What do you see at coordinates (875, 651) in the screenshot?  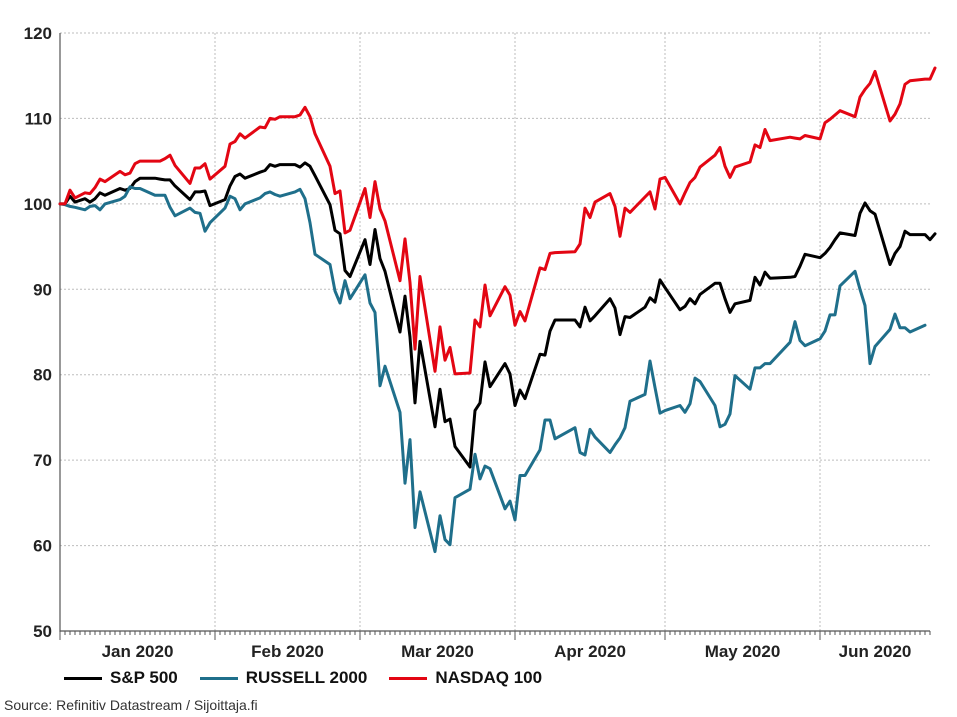 I see `x-tick-label: Jun 2020` at bounding box center [875, 651].